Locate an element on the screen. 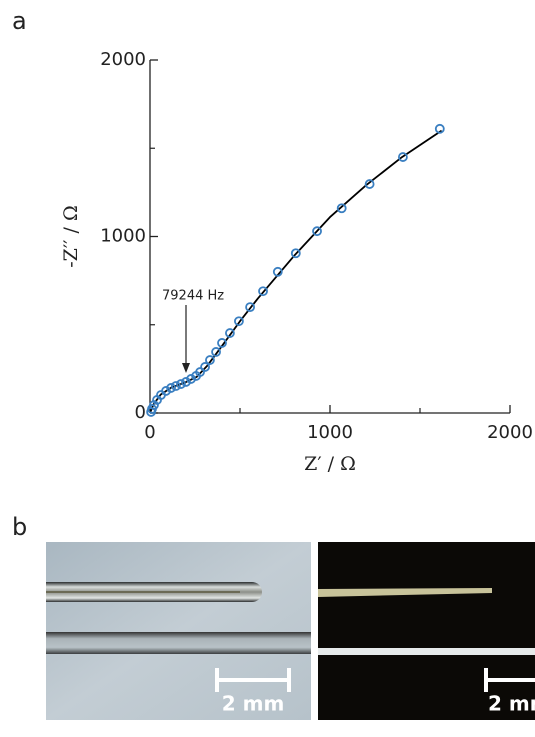  x-tick-label: 1000 is located at coordinates (330, 432).